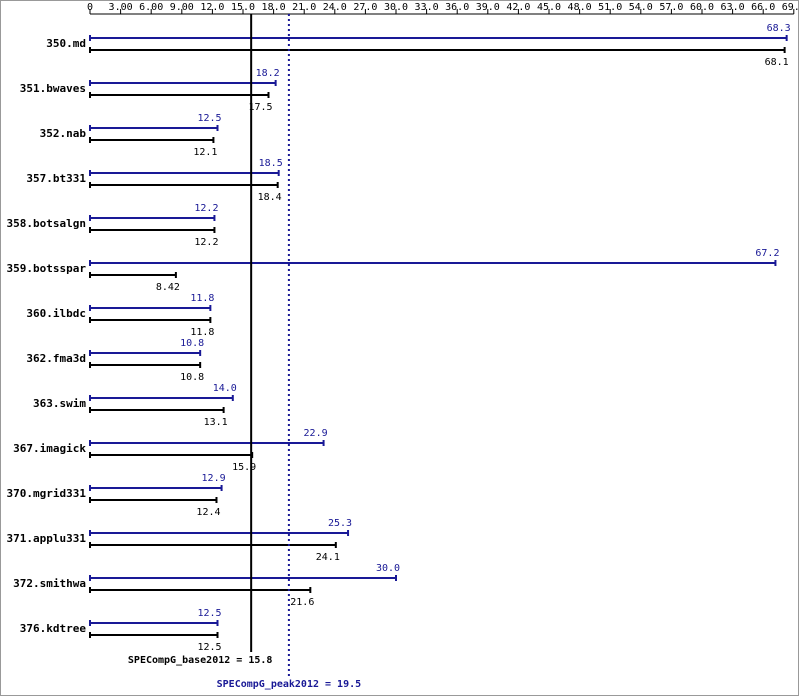  What do you see at coordinates (316, 433) in the screenshot?
I see `value-label: 22.9` at bounding box center [316, 433].